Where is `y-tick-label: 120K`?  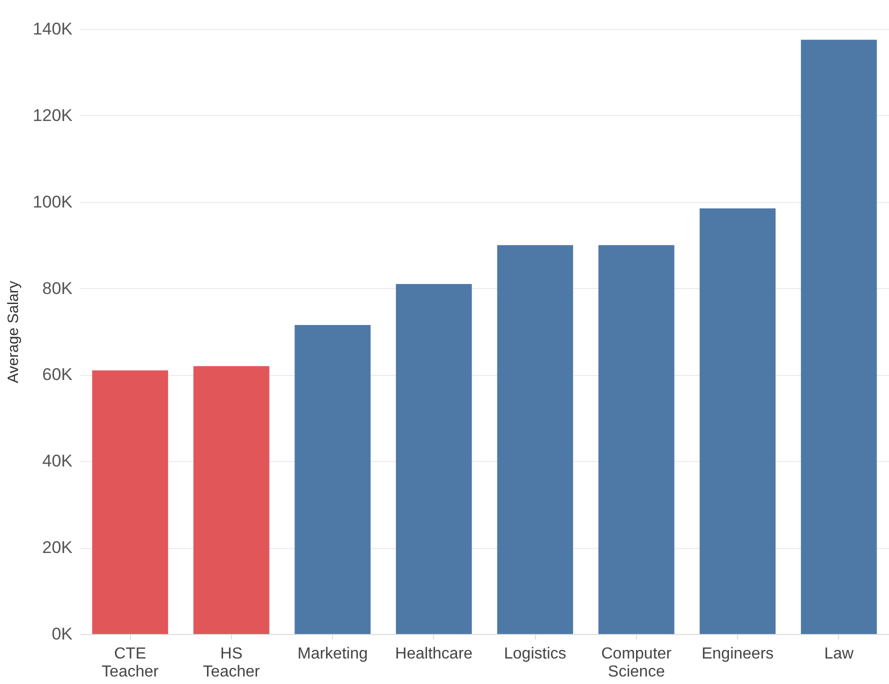 y-tick-label: 120K is located at coordinates (53, 115).